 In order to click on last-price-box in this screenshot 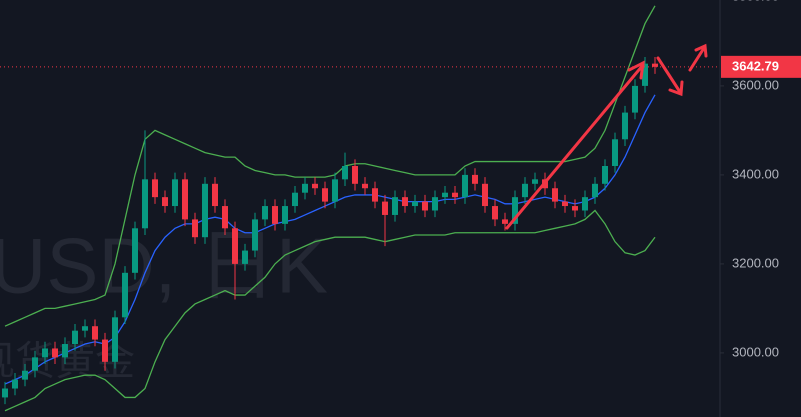, I will do `click(761, 66)`.